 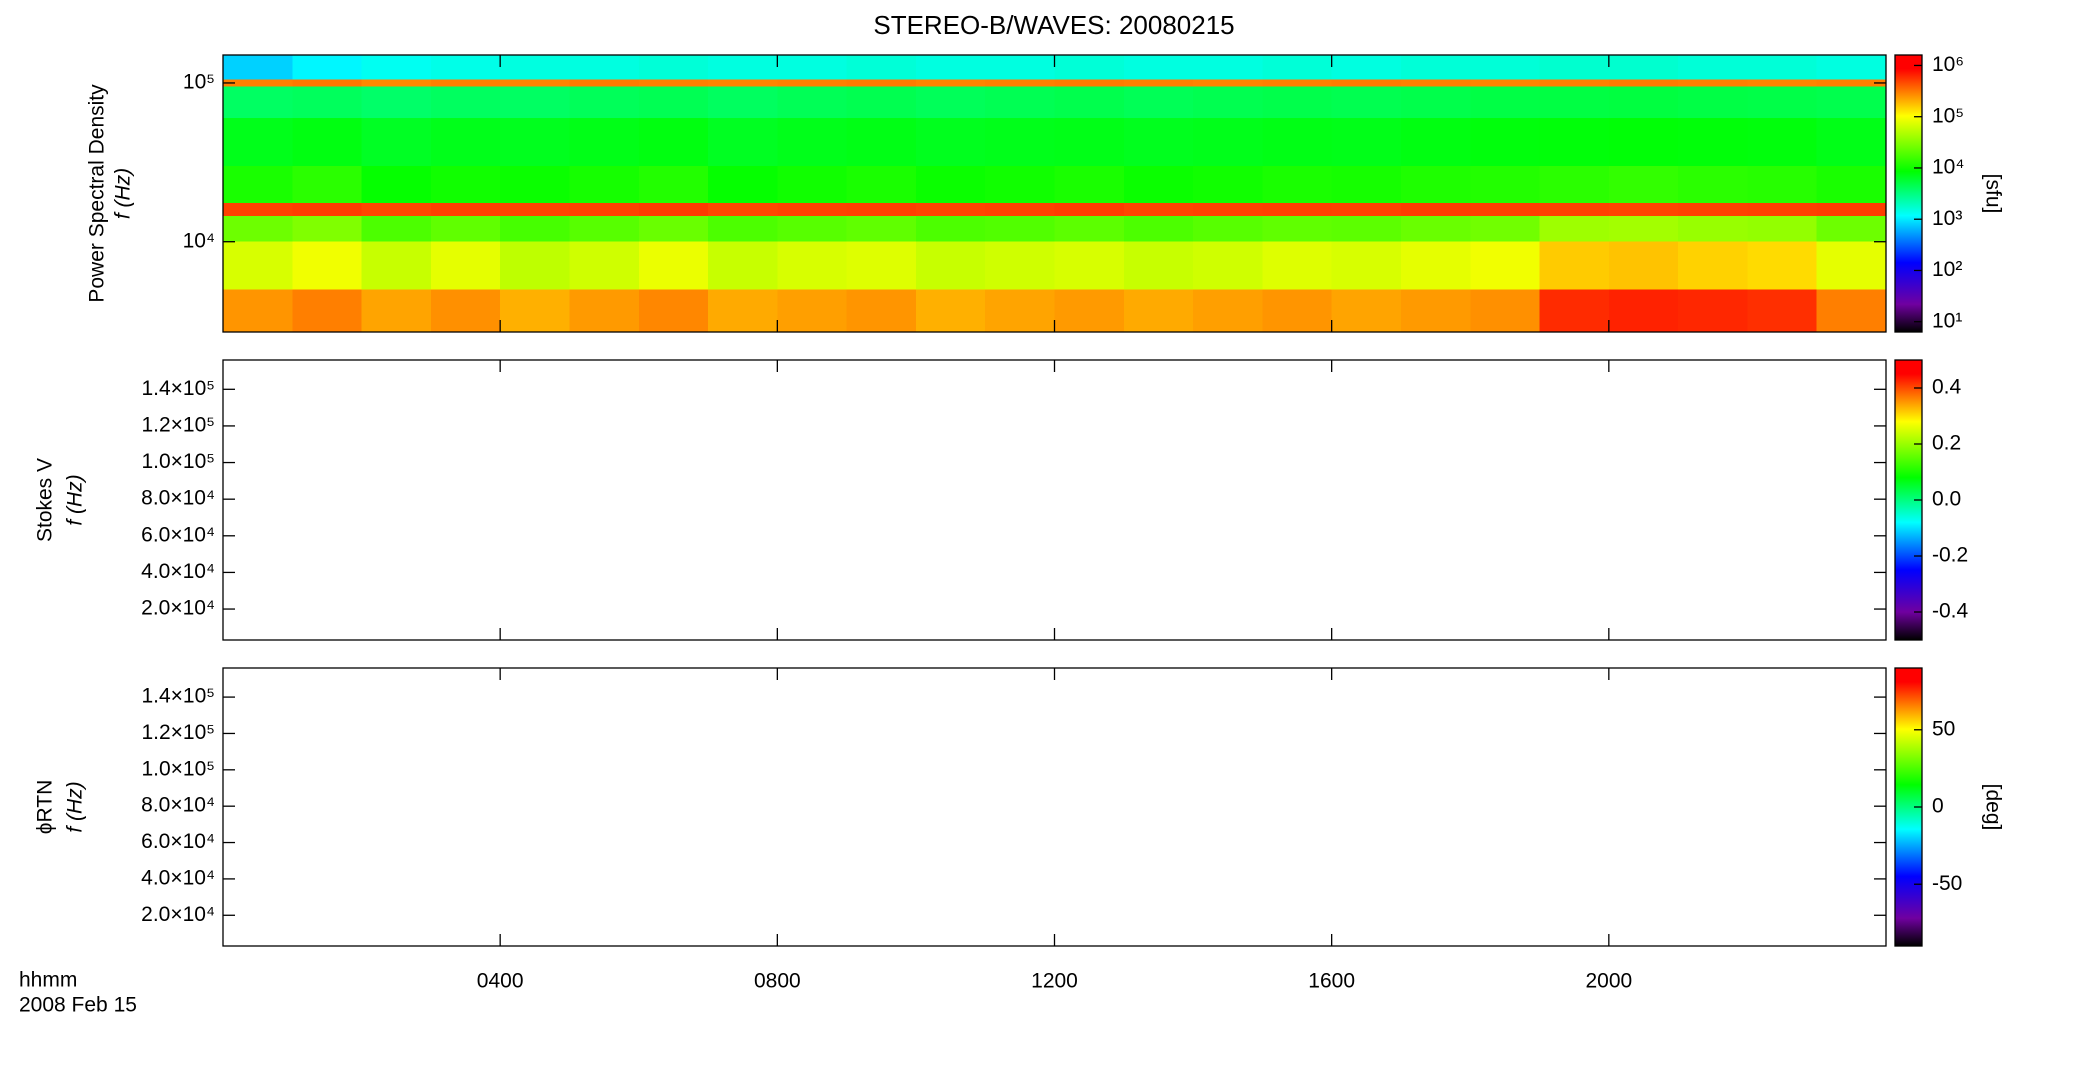 What do you see at coordinates (48, 980) in the screenshot?
I see `time-axis-label: hhmm` at bounding box center [48, 980].